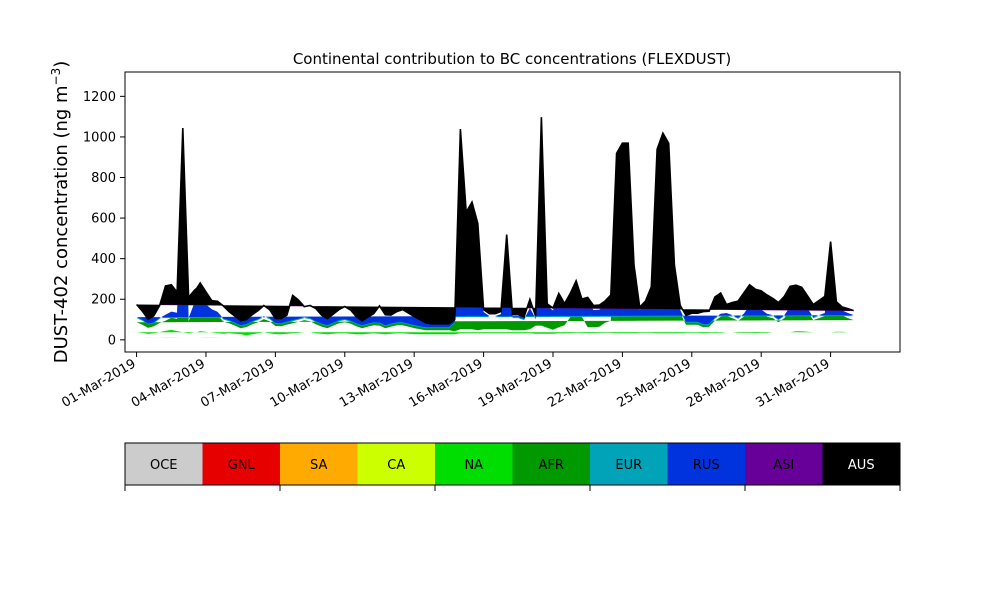 The height and width of the screenshot is (600, 1000). I want to click on x-tick-label: 25-Mar-2019, so click(654, 383).